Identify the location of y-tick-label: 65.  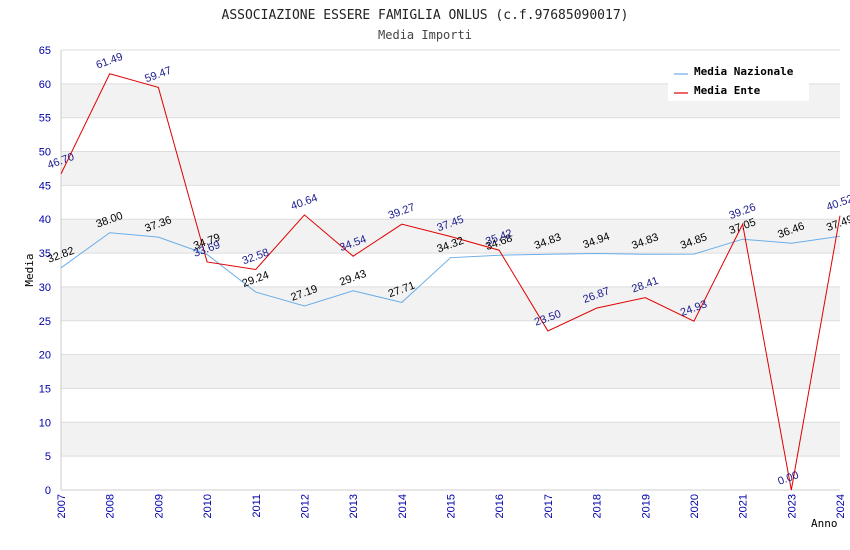
(45, 51).